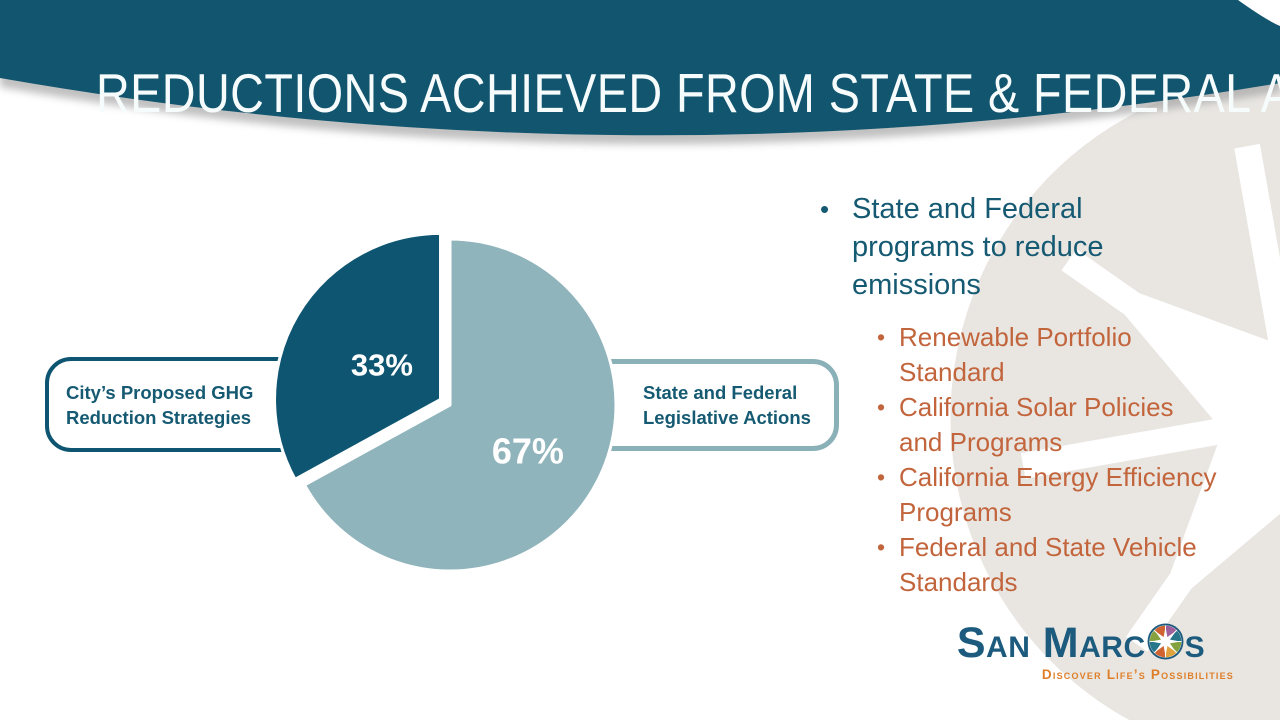  What do you see at coordinates (1195, 643) in the screenshot?
I see `logo-wordmark-right: s` at bounding box center [1195, 643].